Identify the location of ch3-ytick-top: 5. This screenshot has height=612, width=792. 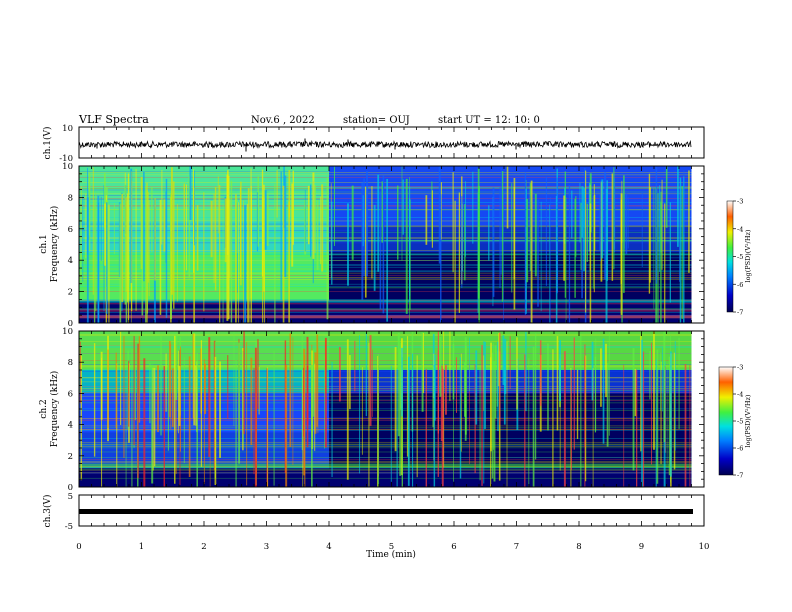
(70, 497).